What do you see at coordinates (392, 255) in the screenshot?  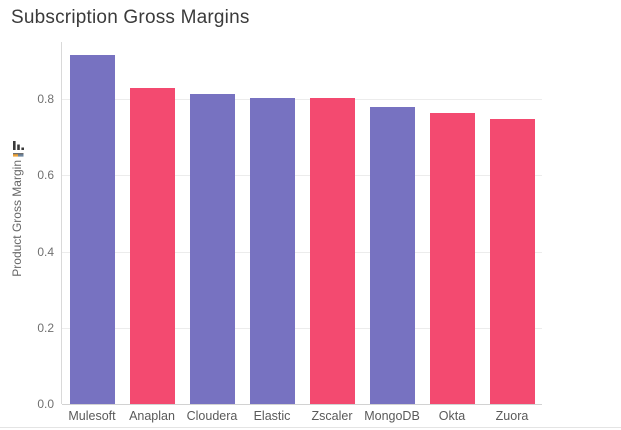 I see `bar-mongodb` at bounding box center [392, 255].